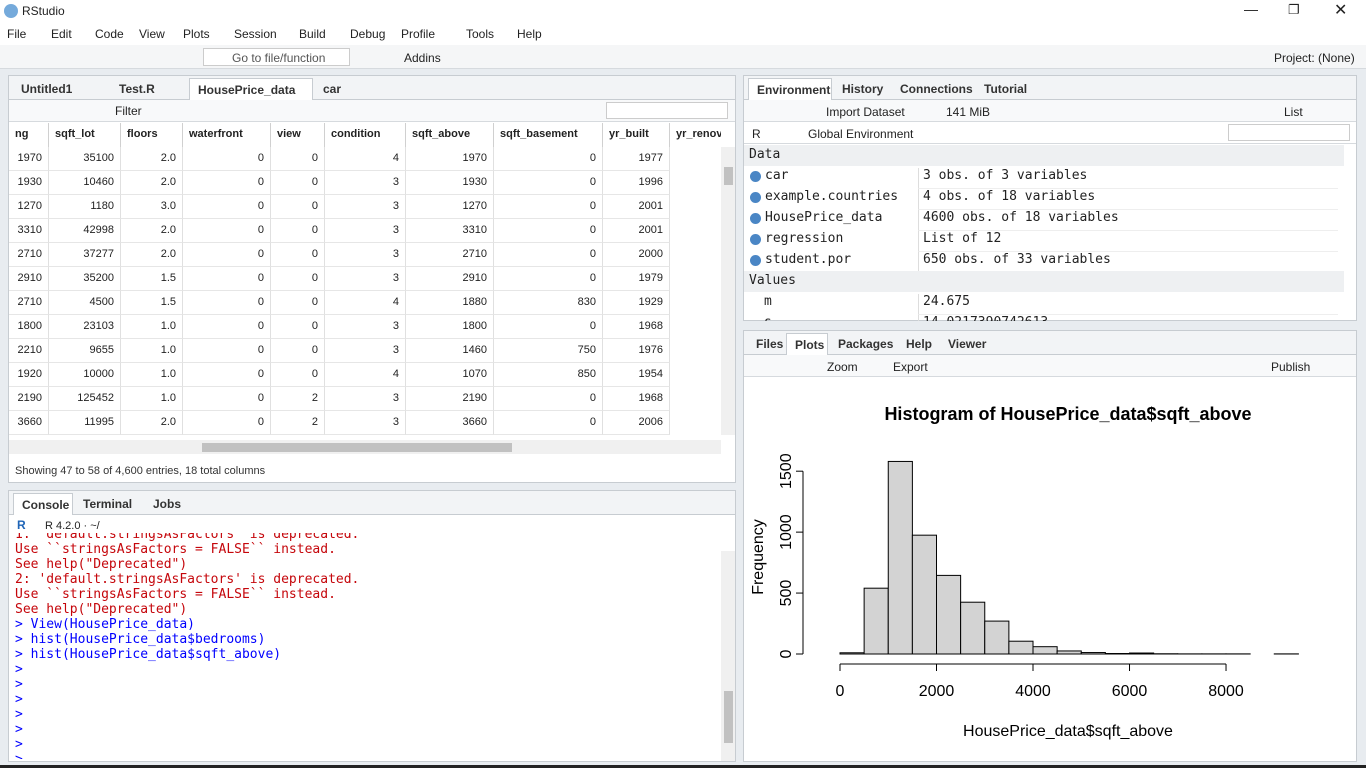 This screenshot has width=1366, height=768. What do you see at coordinates (276, 57) in the screenshot?
I see `goto-box` at bounding box center [276, 57].